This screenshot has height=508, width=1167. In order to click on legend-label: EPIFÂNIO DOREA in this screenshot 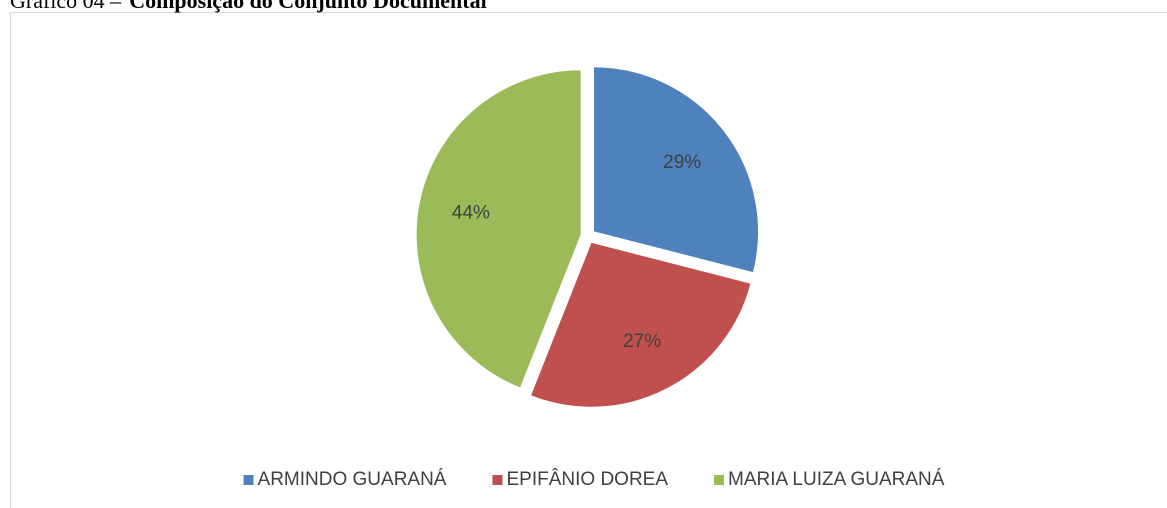, I will do `click(587, 479)`.